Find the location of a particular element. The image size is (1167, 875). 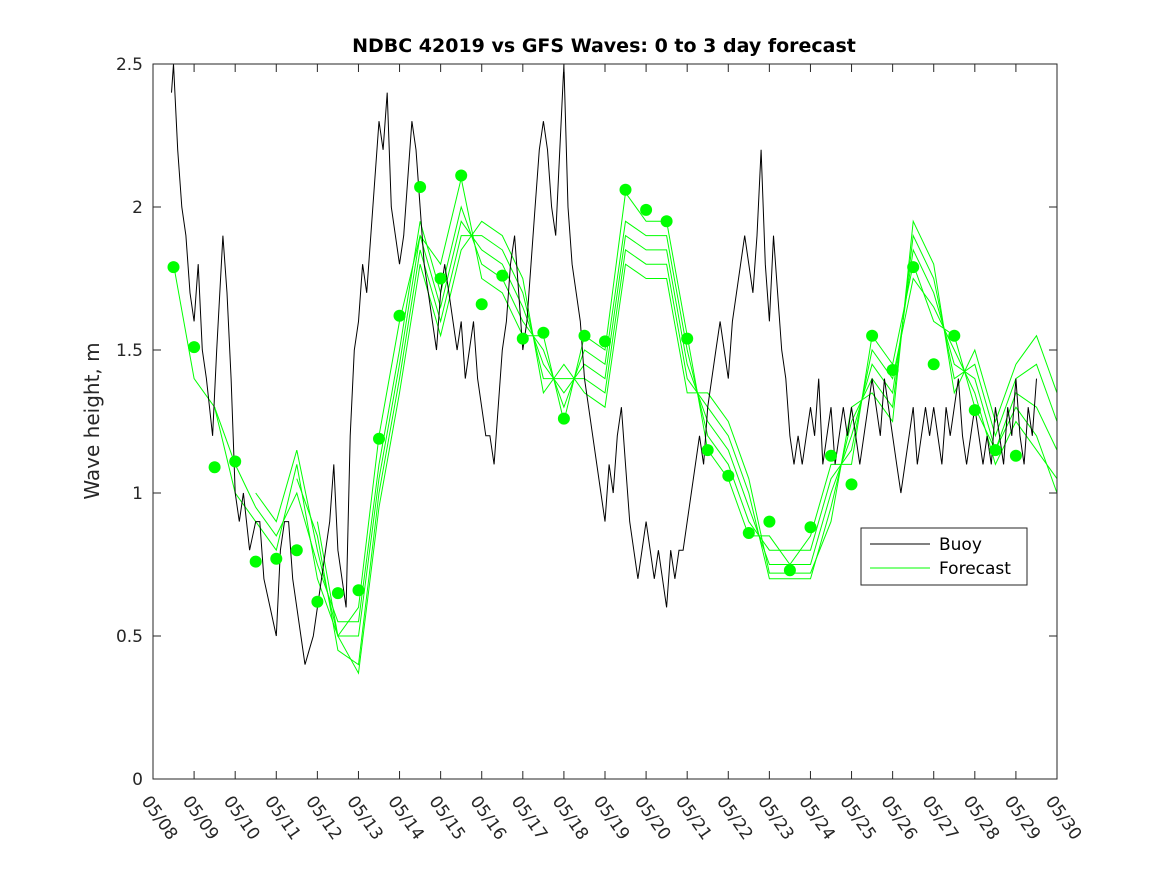

legend-buoy-label: Buoy is located at coordinates (960, 545).